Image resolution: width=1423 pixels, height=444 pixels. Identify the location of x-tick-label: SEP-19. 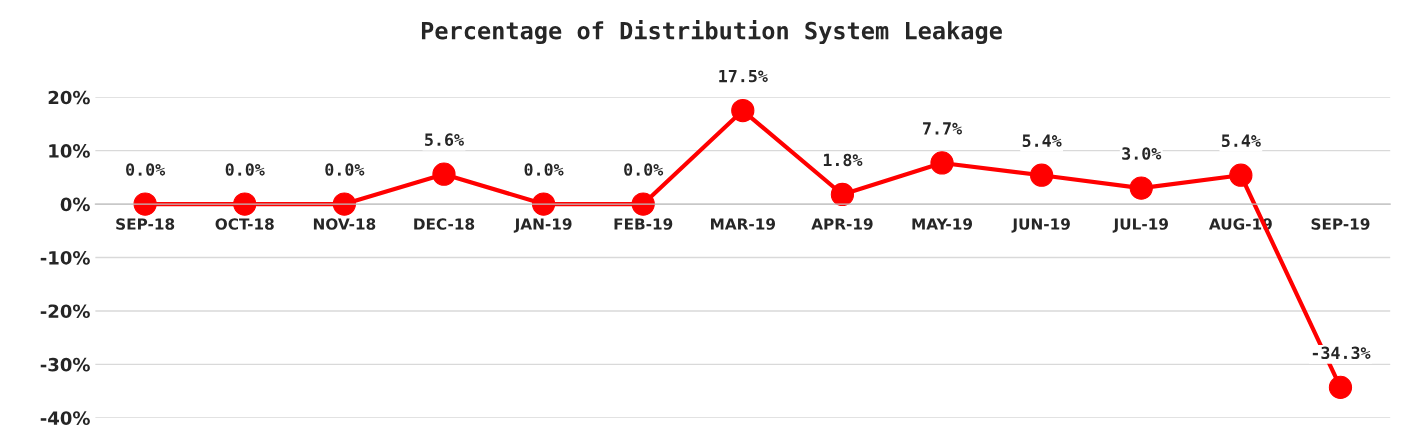
(1340, 224).